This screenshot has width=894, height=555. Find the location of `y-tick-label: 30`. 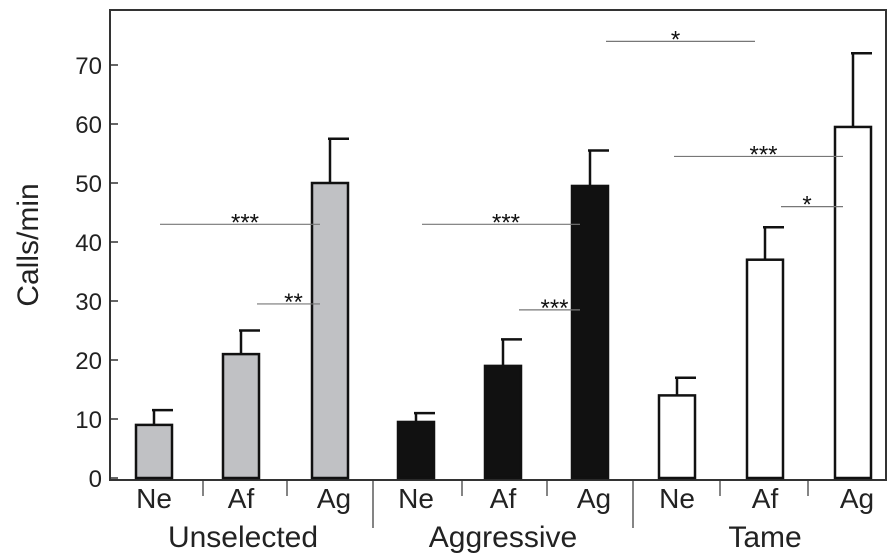

y-tick-label: 30 is located at coordinates (88, 302).